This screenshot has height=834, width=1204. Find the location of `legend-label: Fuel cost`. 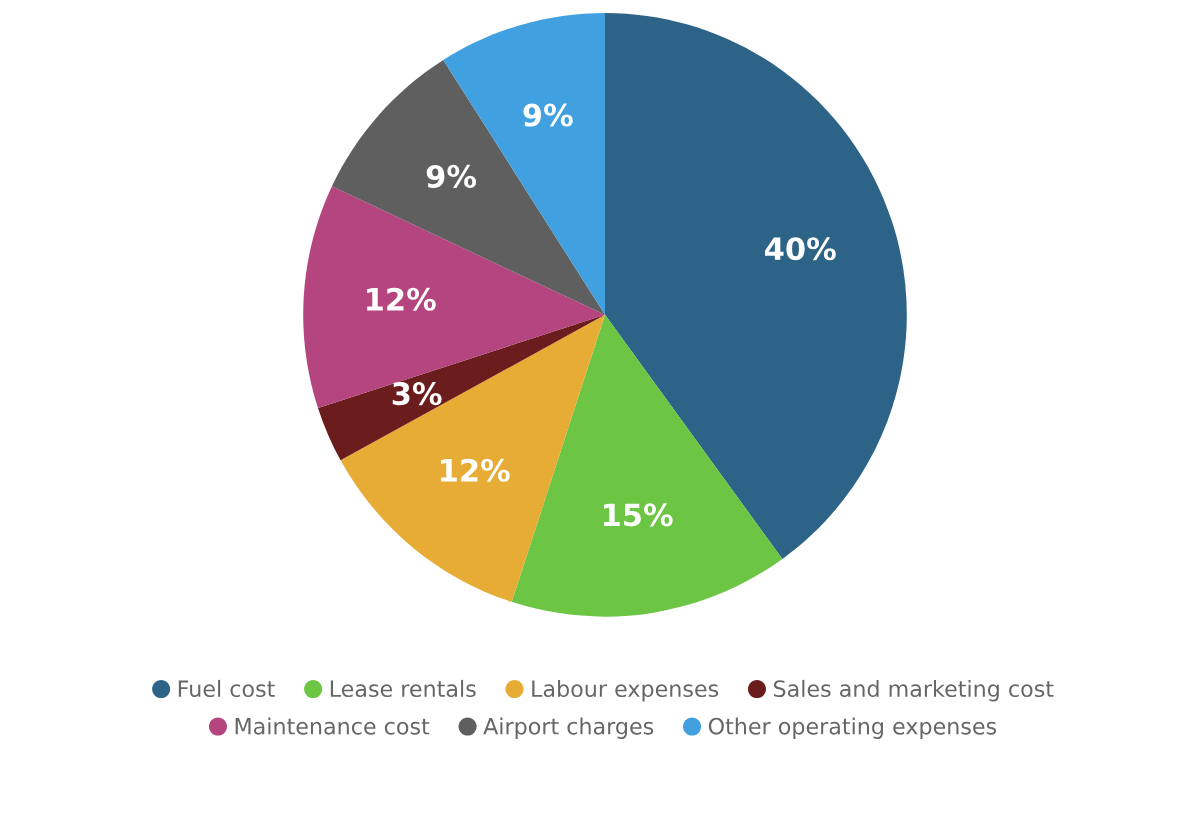

legend-label: Fuel cost is located at coordinates (226, 688).